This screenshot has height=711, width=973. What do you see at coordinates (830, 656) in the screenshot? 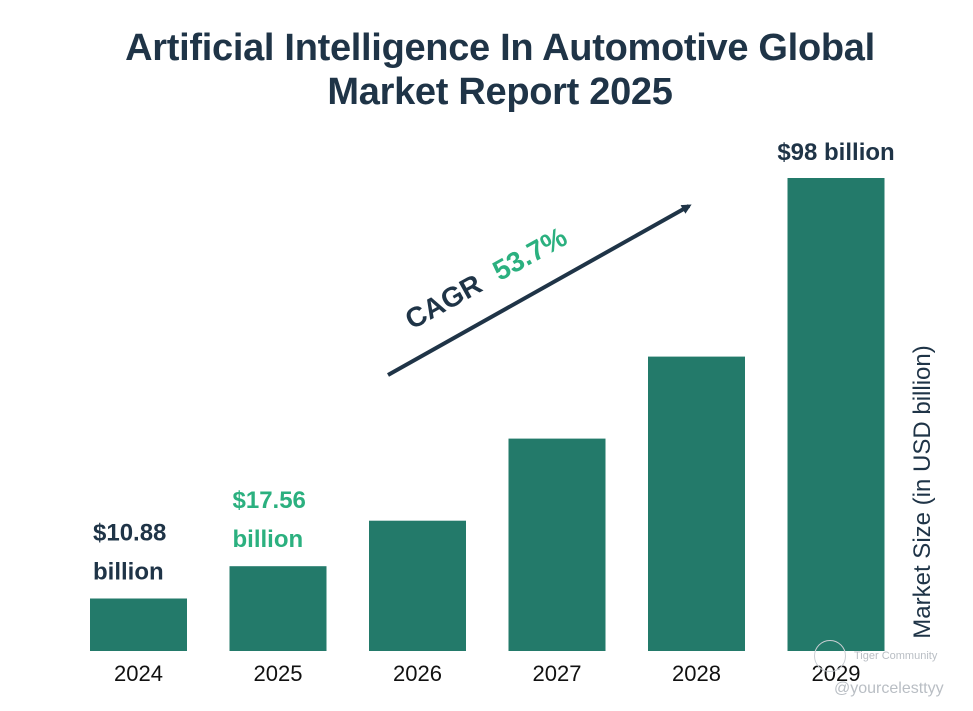
I see `watermark-logo-icon` at bounding box center [830, 656].